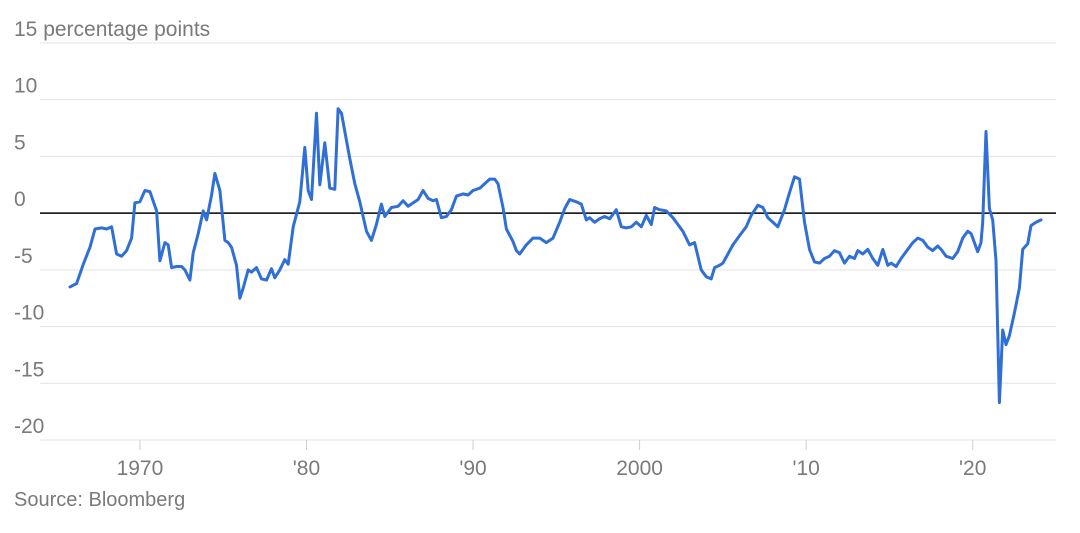 The width and height of the screenshot is (1080, 533). What do you see at coordinates (25, 86) in the screenshot?
I see `y-tick-label: 10` at bounding box center [25, 86].